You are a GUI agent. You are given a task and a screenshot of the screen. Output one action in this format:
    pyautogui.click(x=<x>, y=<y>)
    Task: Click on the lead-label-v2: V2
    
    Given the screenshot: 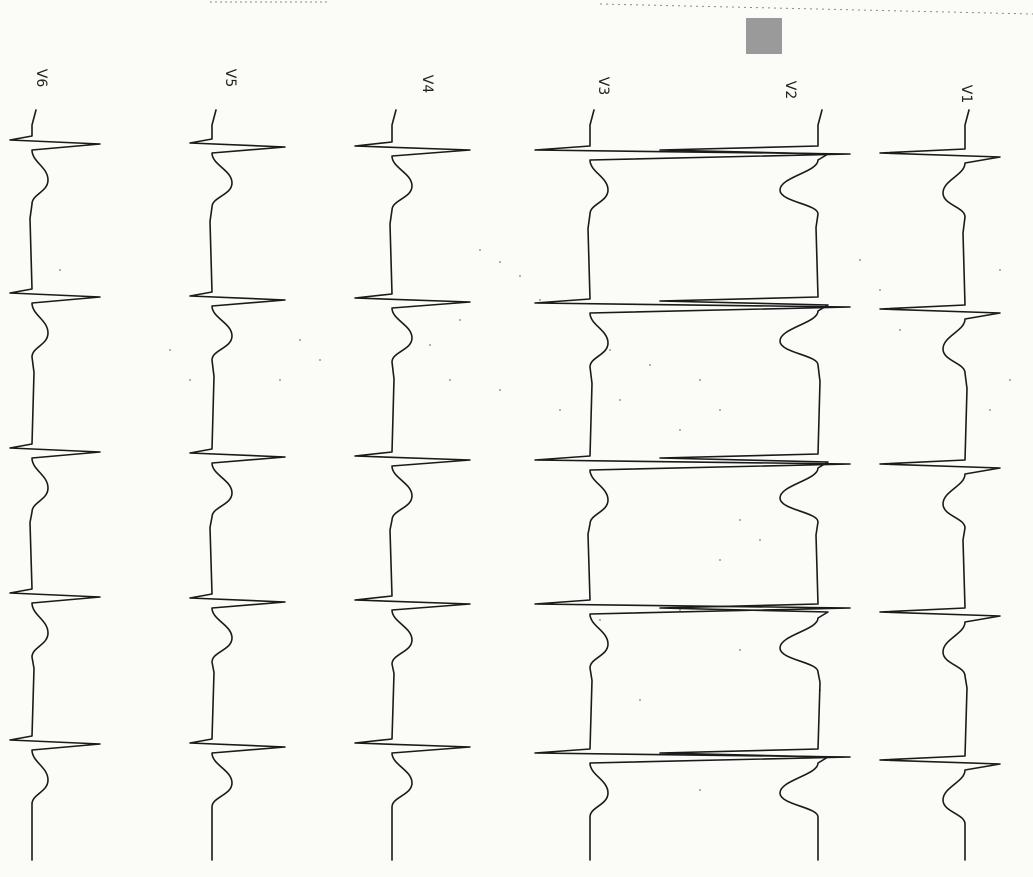 What is the action you would take?
    pyautogui.click(x=790, y=90)
    